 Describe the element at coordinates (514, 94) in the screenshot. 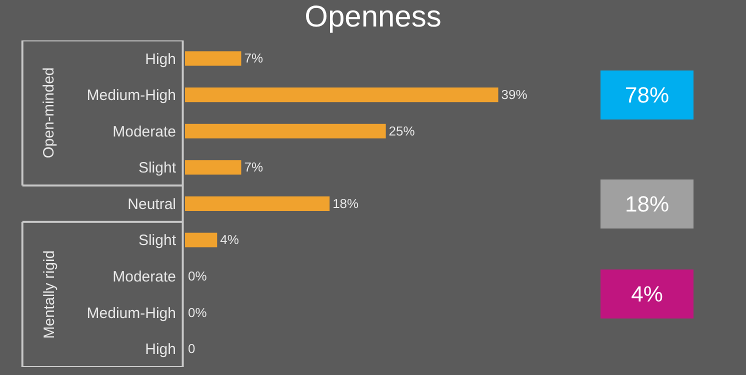

I see `data-label: 39%` at that location.